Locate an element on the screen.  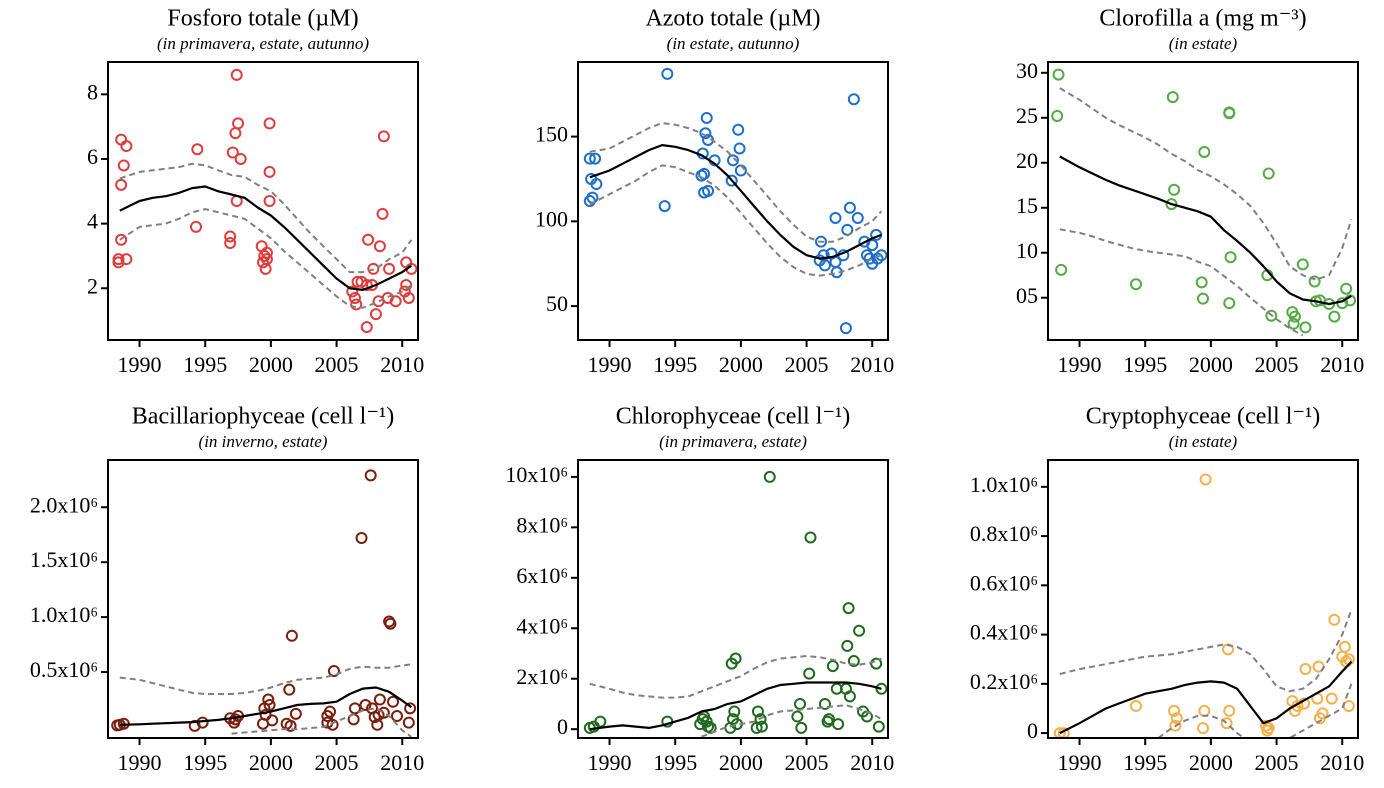
y-tick-label: 4x10⁶ is located at coordinates (542, 625).